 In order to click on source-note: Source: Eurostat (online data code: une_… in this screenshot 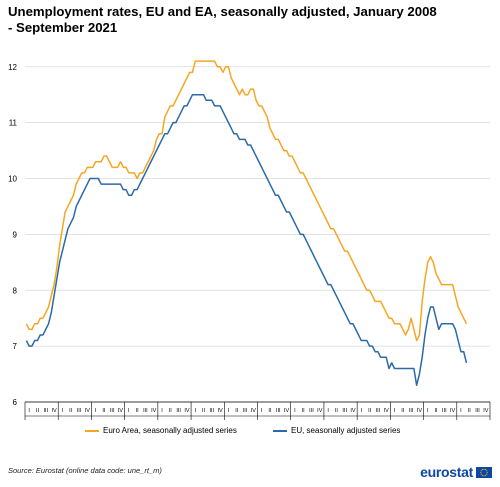, I will do `click(85, 470)`.